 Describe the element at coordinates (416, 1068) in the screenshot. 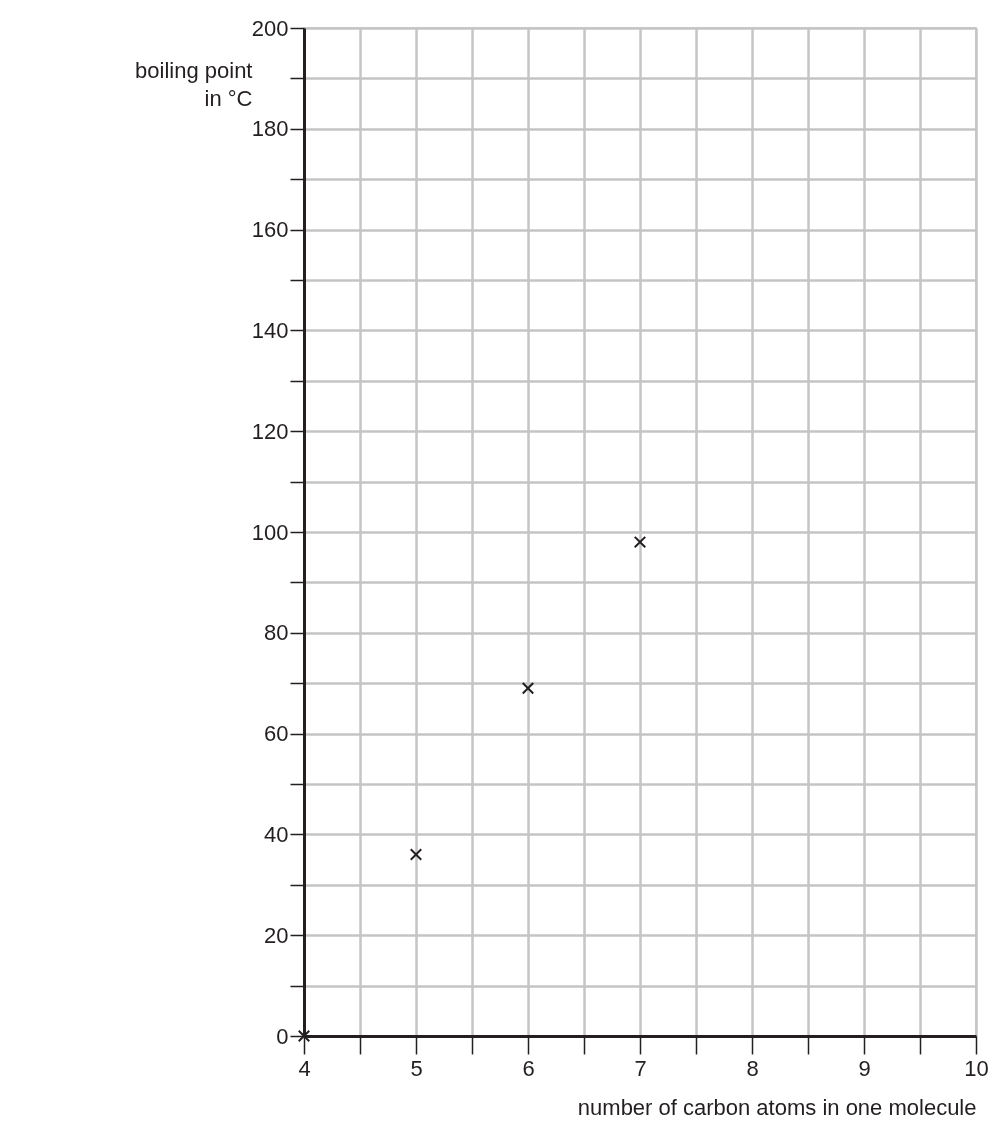

I see `x-tick-label: 5` at that location.